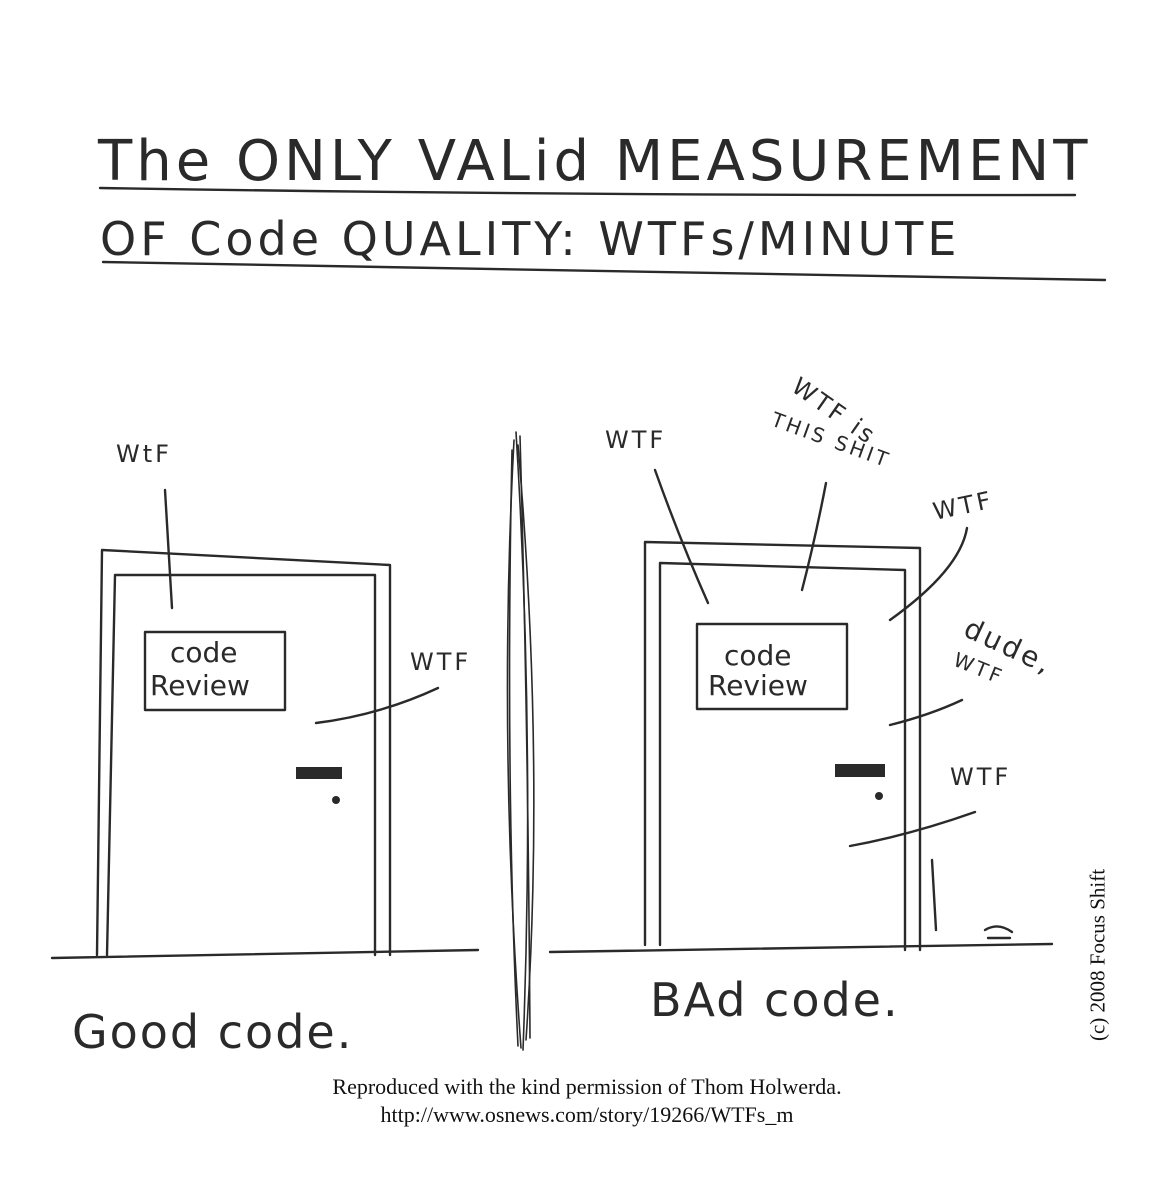 The width and height of the screenshot is (1174, 1202). Describe the element at coordinates (980, 777) in the screenshot. I see `right-wtf-6: WTF` at that location.